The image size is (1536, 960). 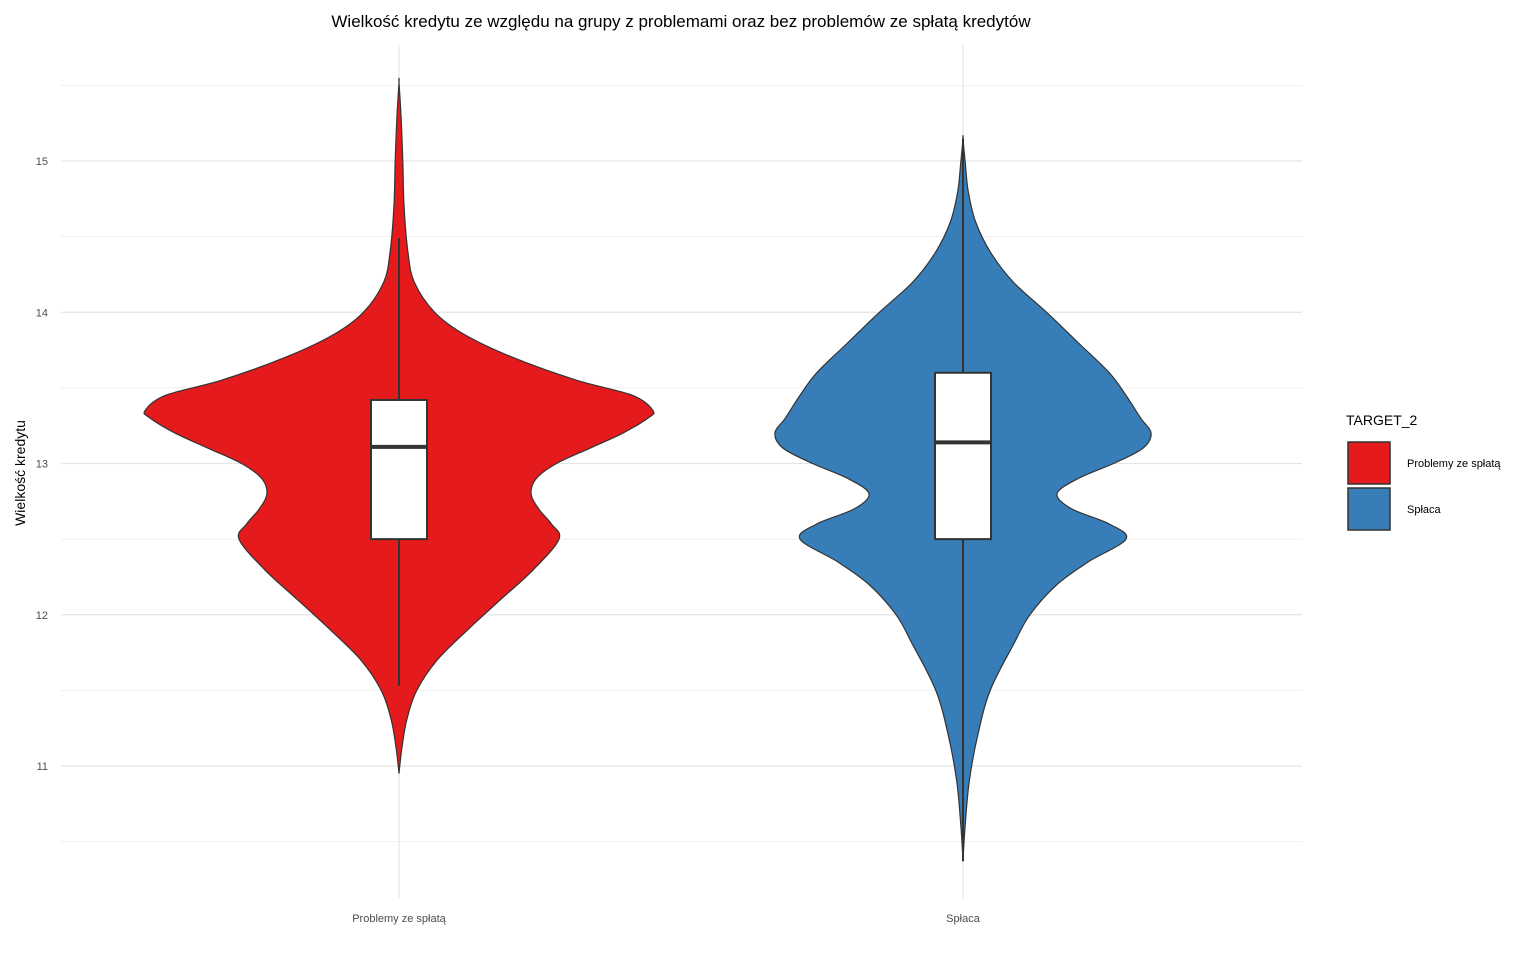 What do you see at coordinates (1423, 471) in the screenshot?
I see `legend: TARGET_2 Problemy ze spłatą Spłaca` at bounding box center [1423, 471].